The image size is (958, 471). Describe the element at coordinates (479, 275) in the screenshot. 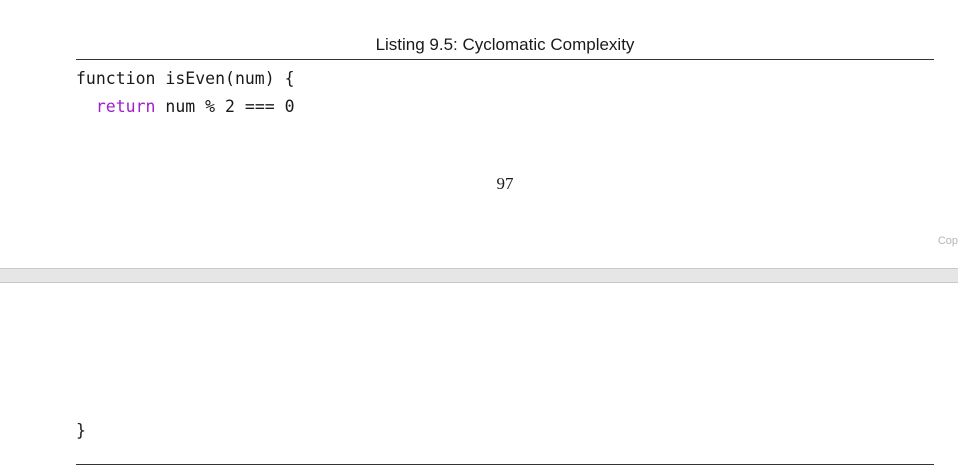

I see `page-separator` at that location.